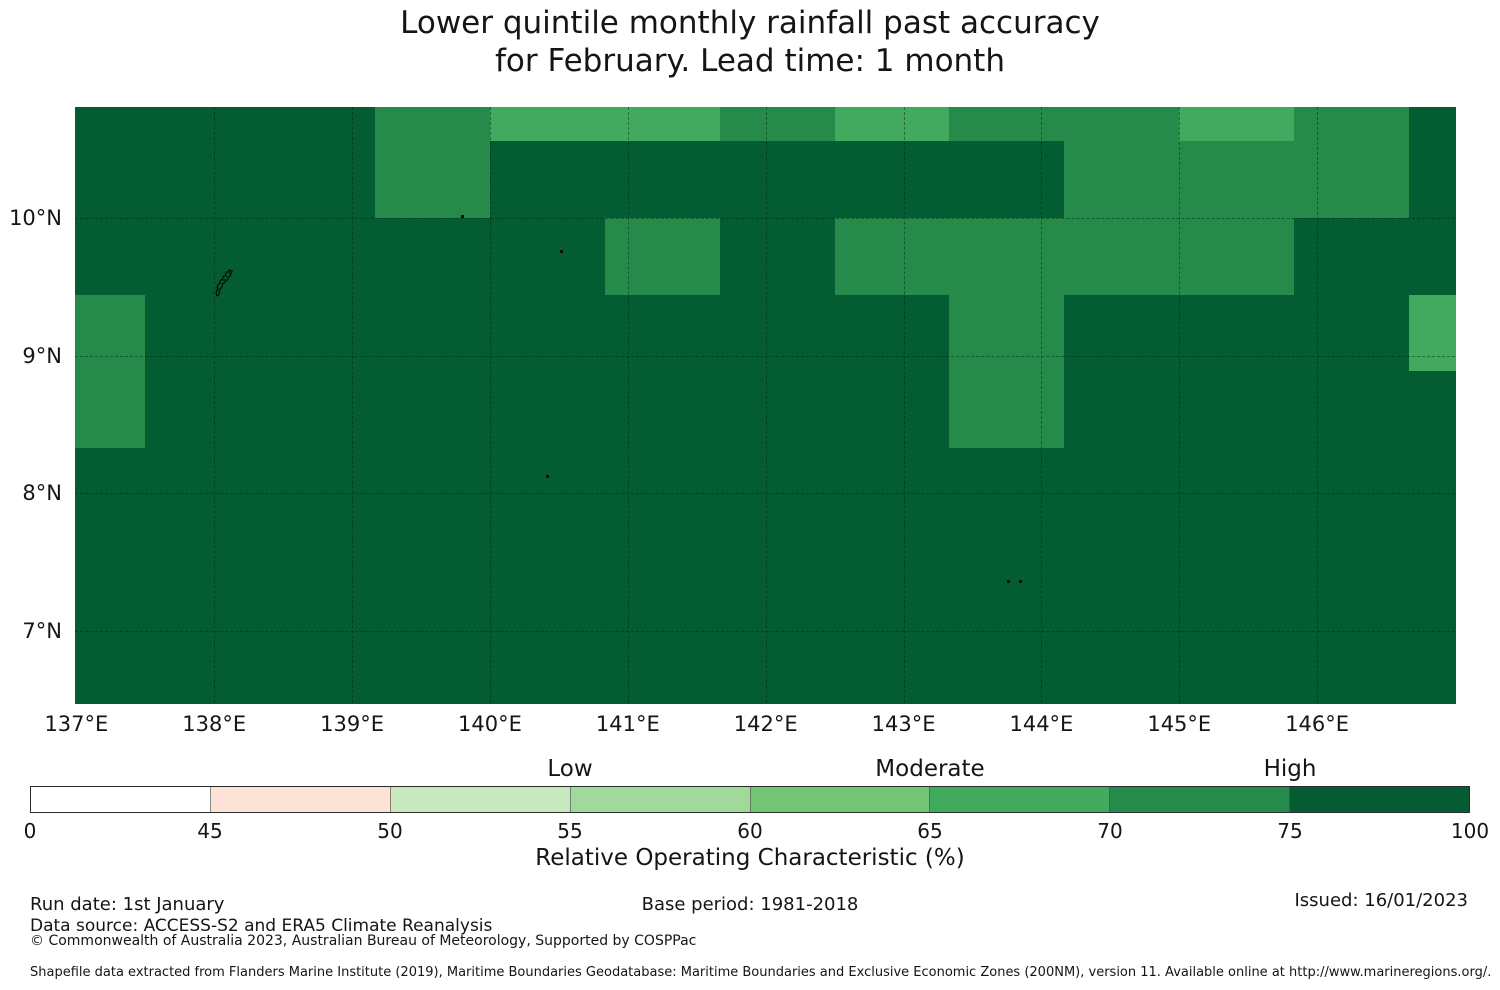 This screenshot has width=1500, height=990. Describe the element at coordinates (750, 904) in the screenshot. I see `base-period-text: Base period: 1981-2018` at that location.